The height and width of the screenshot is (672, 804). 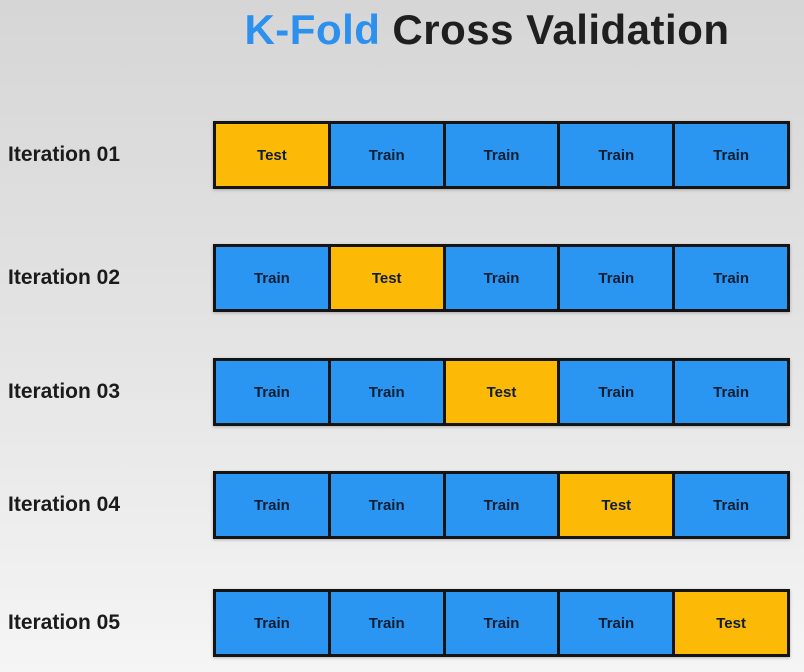 What do you see at coordinates (64, 277) in the screenshot?
I see `iteration-label: Iteration 02` at bounding box center [64, 277].